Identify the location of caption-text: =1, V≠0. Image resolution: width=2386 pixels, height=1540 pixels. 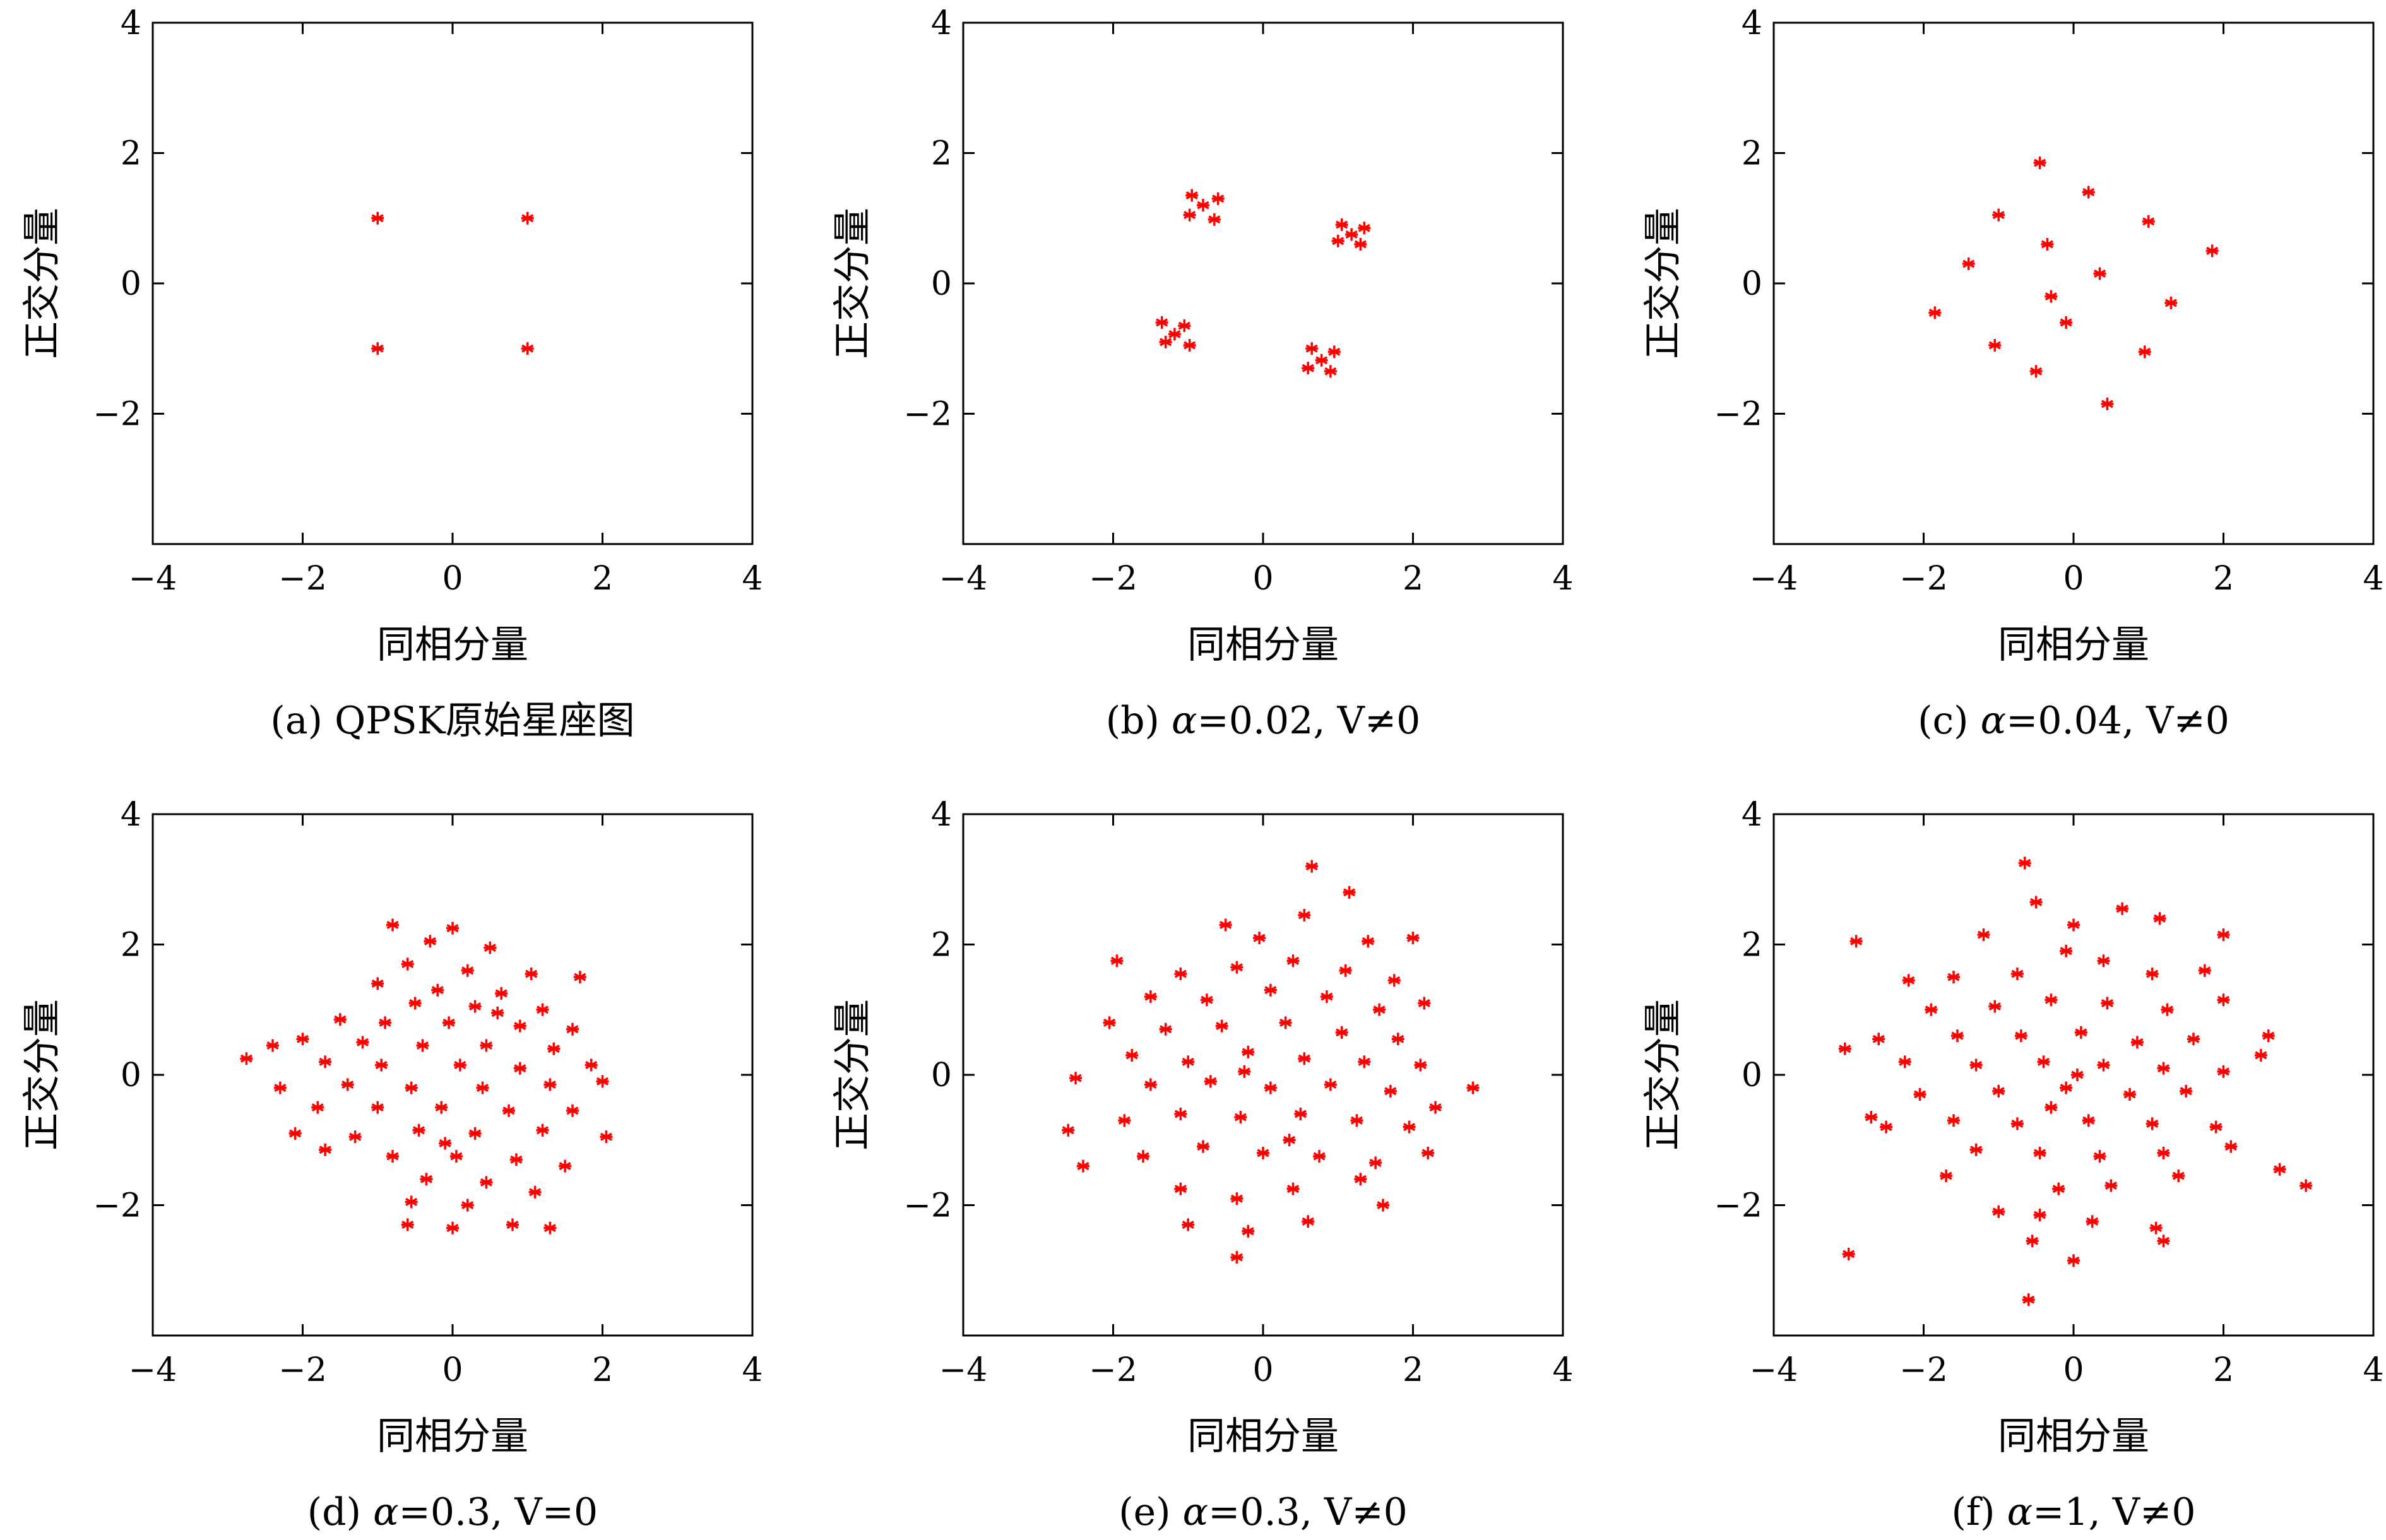
(2114, 1512).